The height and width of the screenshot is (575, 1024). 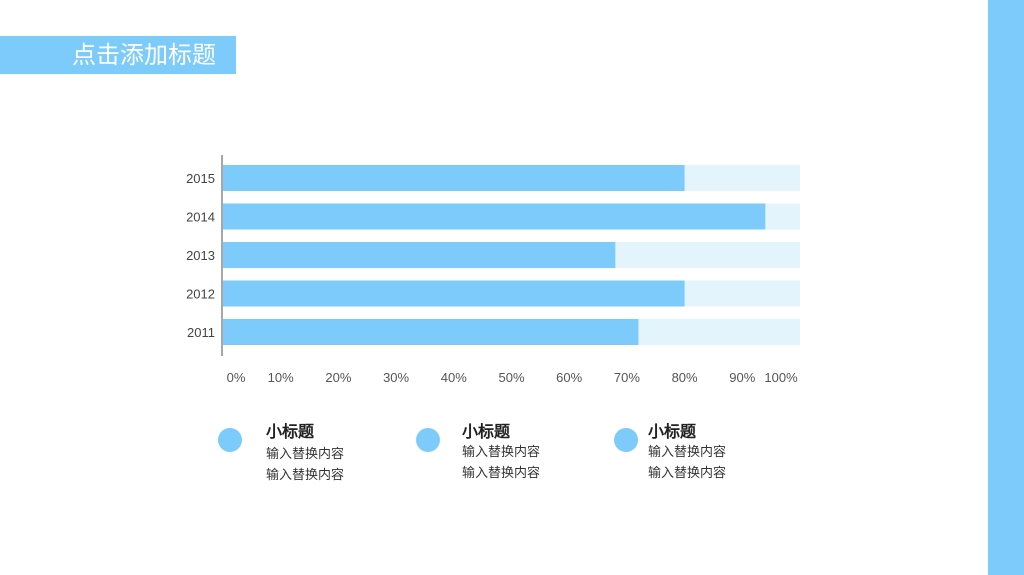 What do you see at coordinates (1006, 287) in the screenshot?
I see `right-accent-band` at bounding box center [1006, 287].